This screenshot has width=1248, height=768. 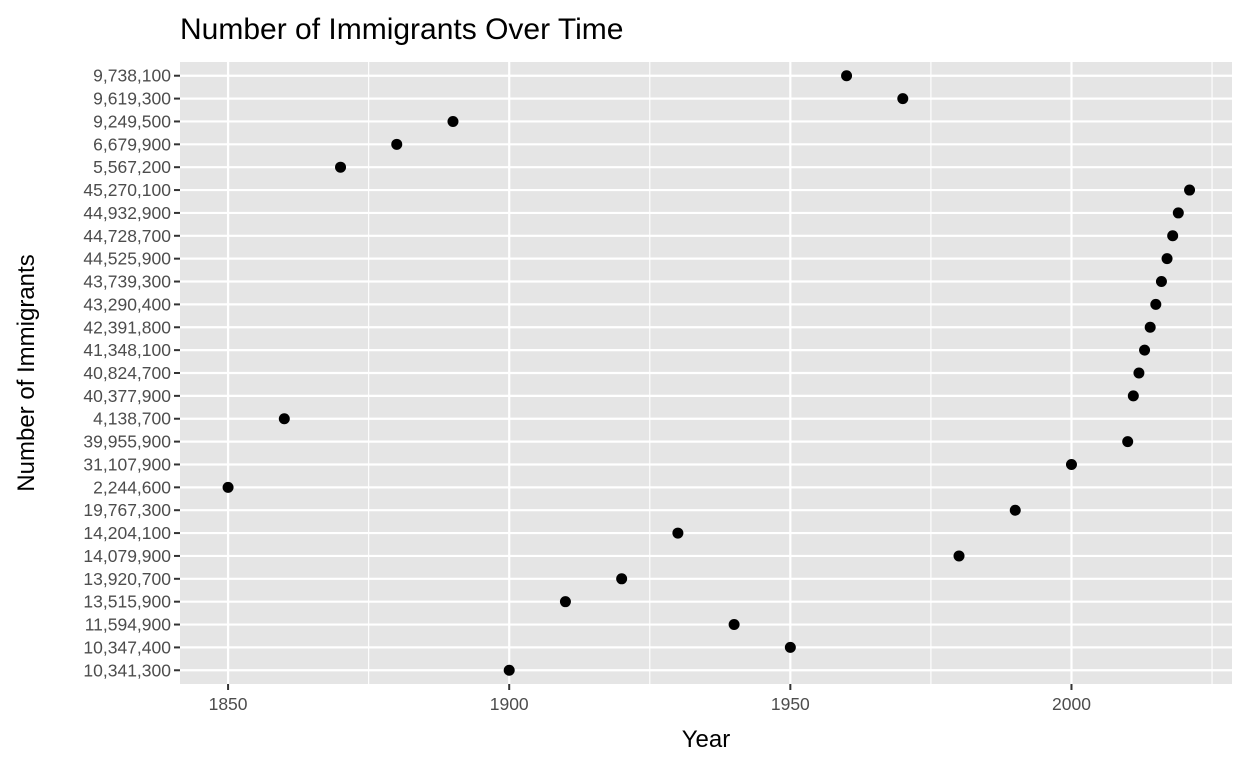 I want to click on y-tick-label: 2,244,600, so click(x=132, y=487).